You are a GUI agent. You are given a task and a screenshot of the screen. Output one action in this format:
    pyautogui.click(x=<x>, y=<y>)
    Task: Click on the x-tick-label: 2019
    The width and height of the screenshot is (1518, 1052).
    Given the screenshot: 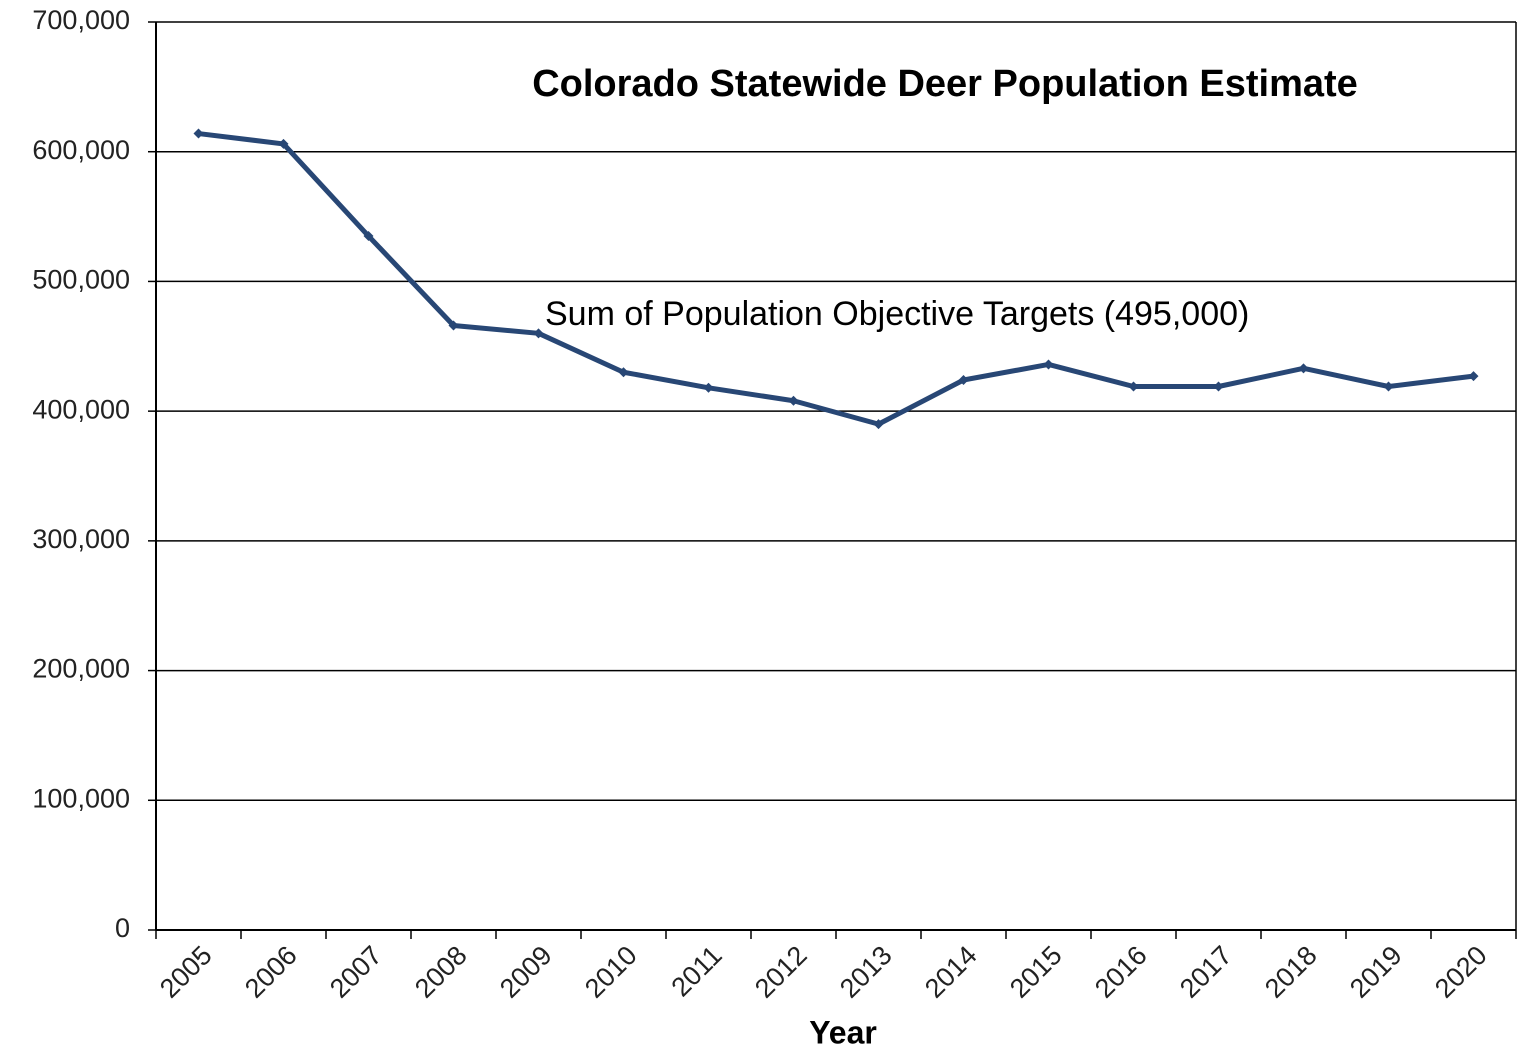 What is the action you would take?
    pyautogui.click(x=1376, y=972)
    